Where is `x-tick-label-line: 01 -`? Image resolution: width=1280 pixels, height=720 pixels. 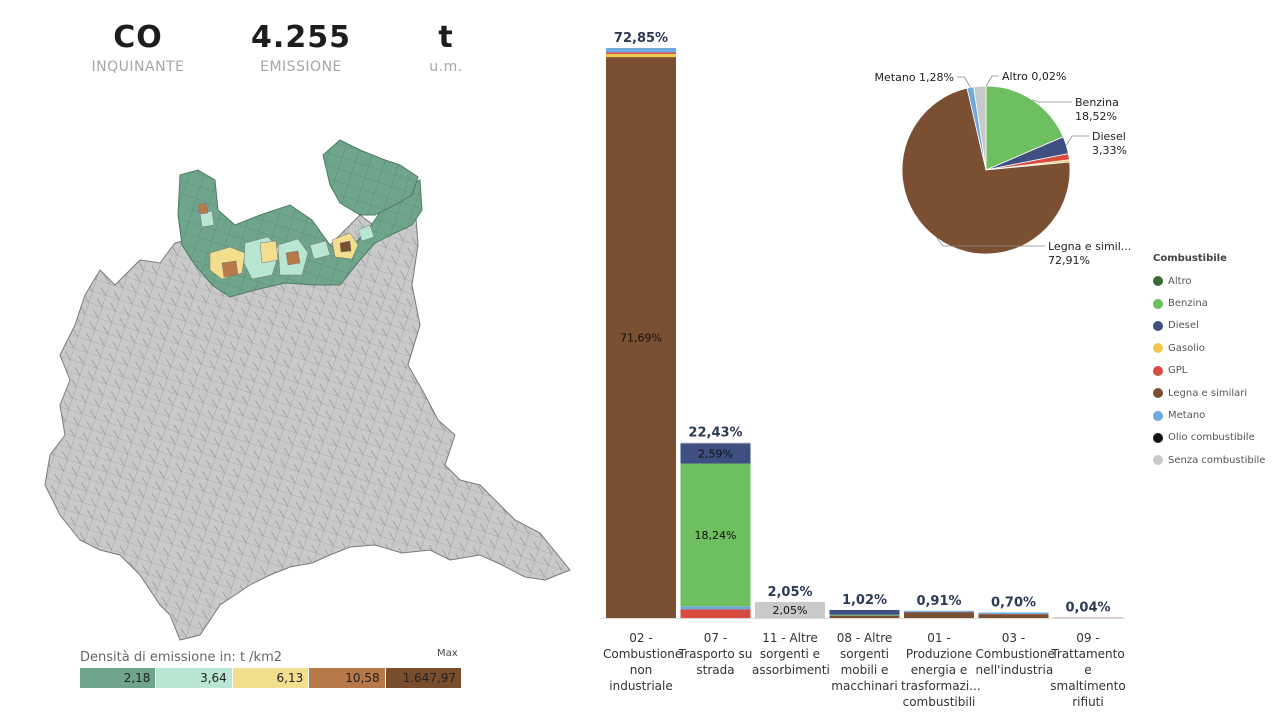
x-tick-label-line: 01 - is located at coordinates (939, 638).